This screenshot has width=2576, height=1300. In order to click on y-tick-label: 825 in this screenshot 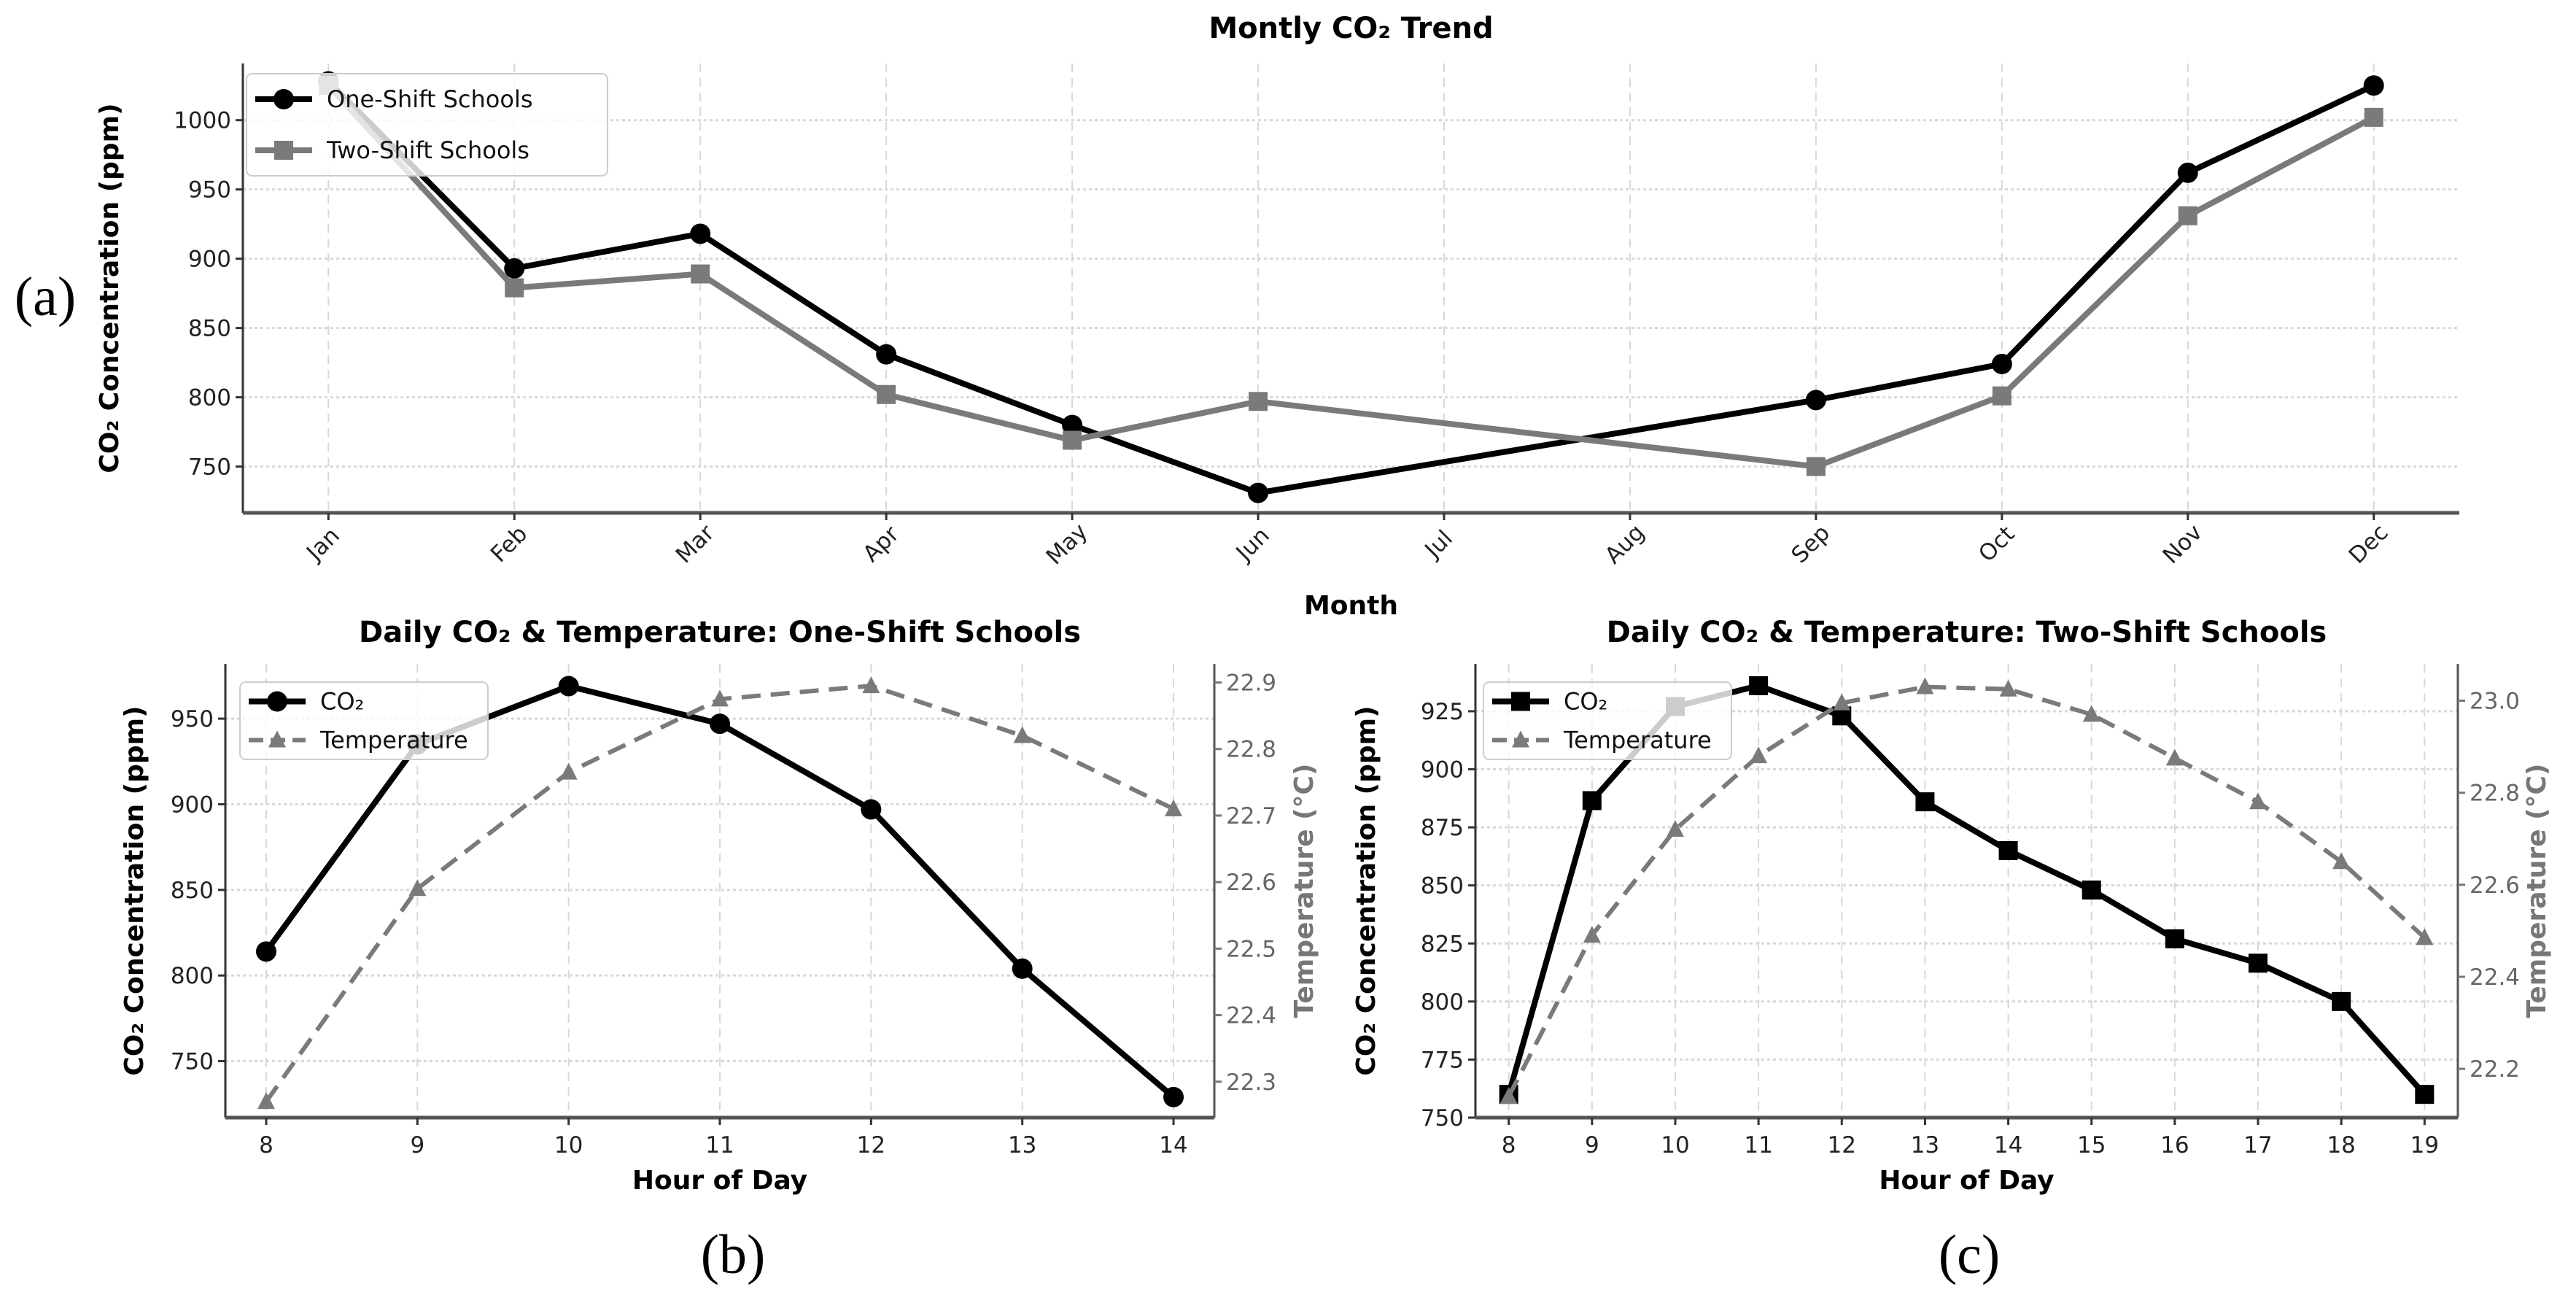, I will do `click(1442, 944)`.